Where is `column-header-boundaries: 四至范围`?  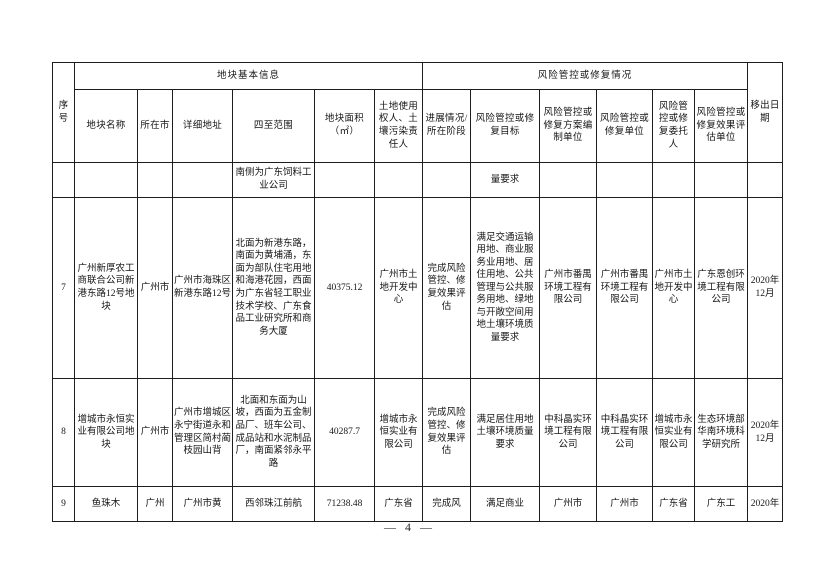 column-header-boundaries: 四至范围 is located at coordinates (273, 126).